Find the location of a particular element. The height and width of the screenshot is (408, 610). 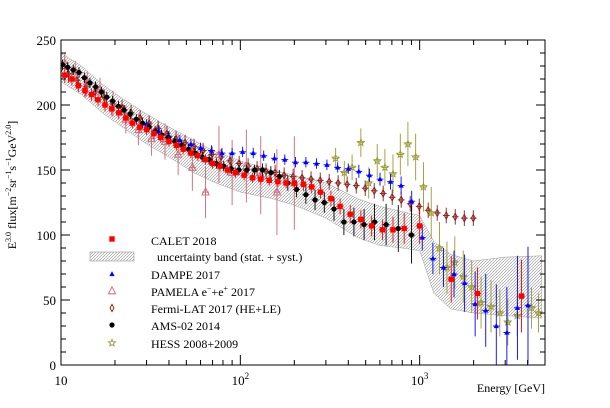

legend-marker-symbol is located at coordinates (112, 290).